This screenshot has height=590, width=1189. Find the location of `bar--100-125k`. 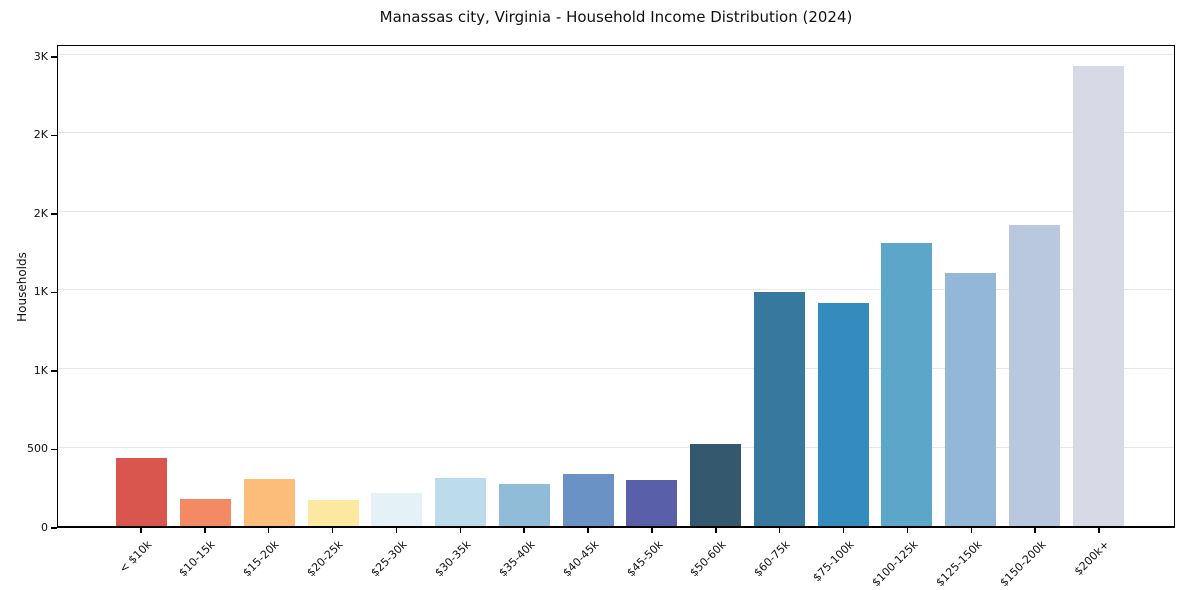

bar--100-125k is located at coordinates (907, 384).